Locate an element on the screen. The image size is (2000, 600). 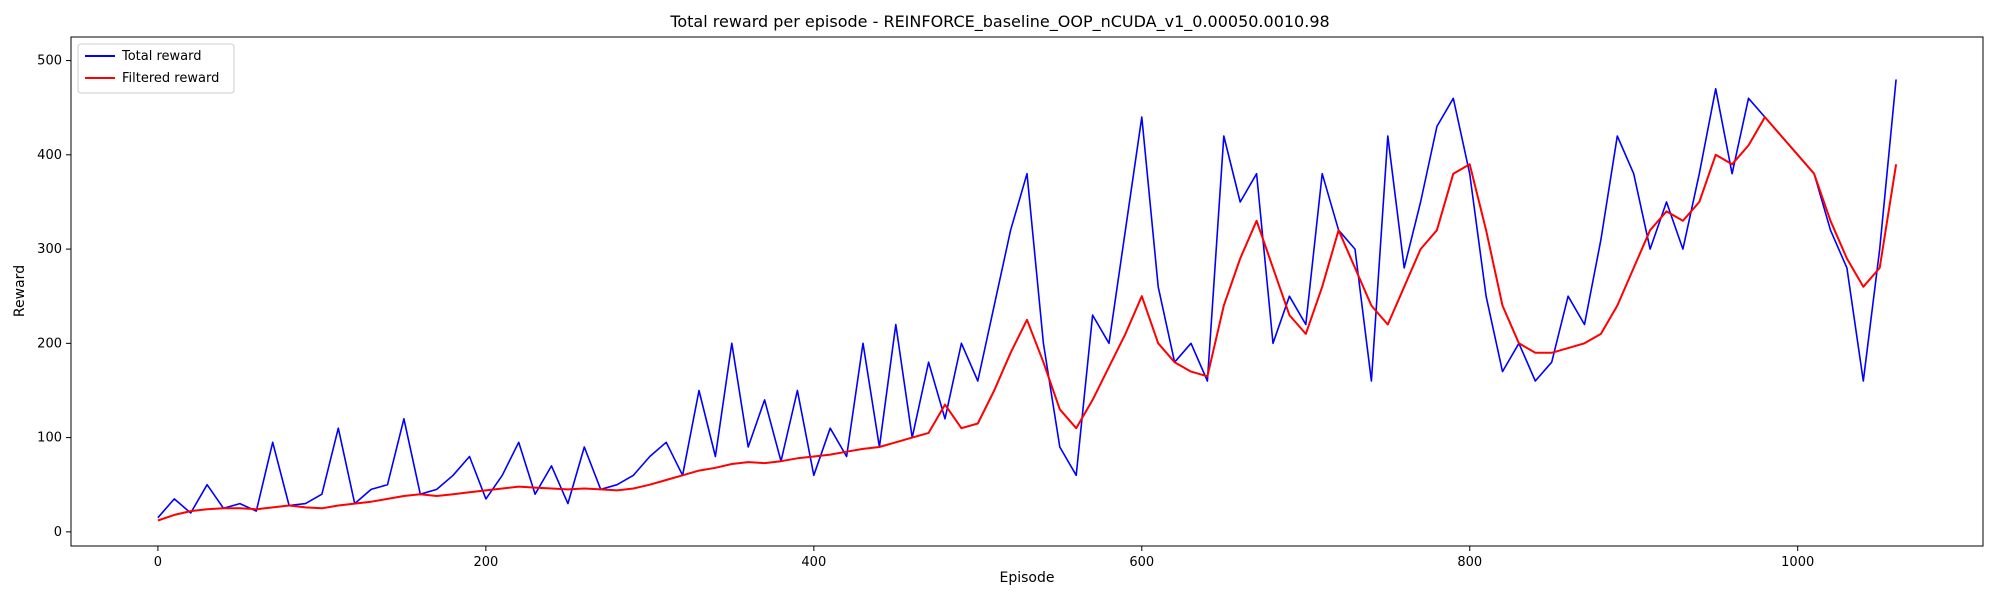
legend-box is located at coordinates (156, 68).